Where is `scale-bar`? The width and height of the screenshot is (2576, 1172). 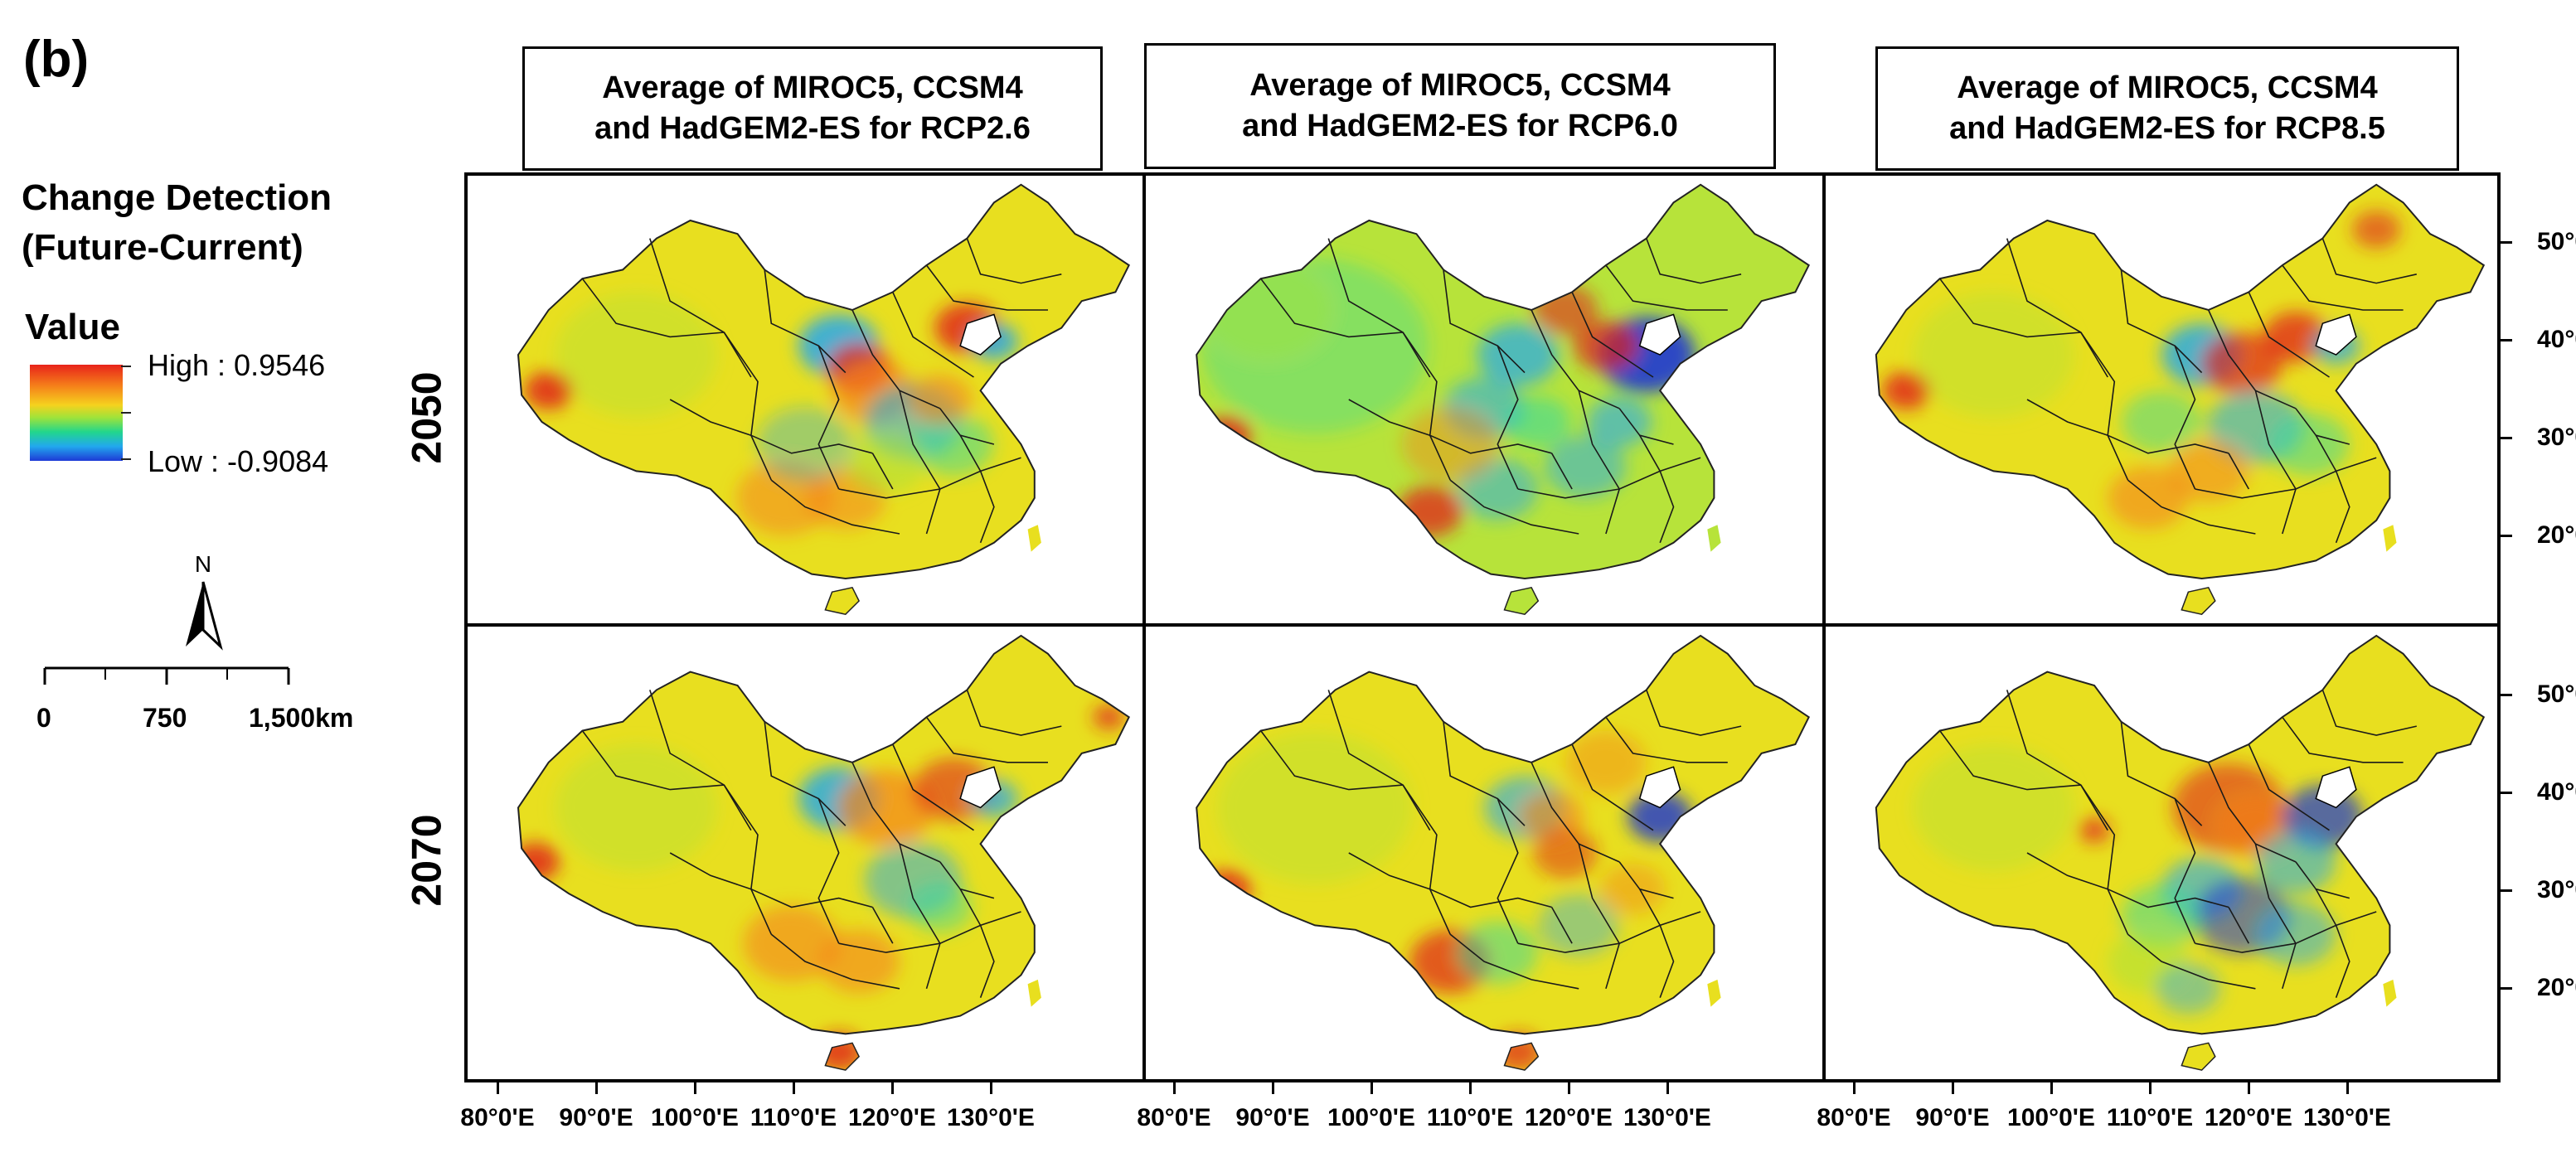
scale-bar is located at coordinates (165, 673).